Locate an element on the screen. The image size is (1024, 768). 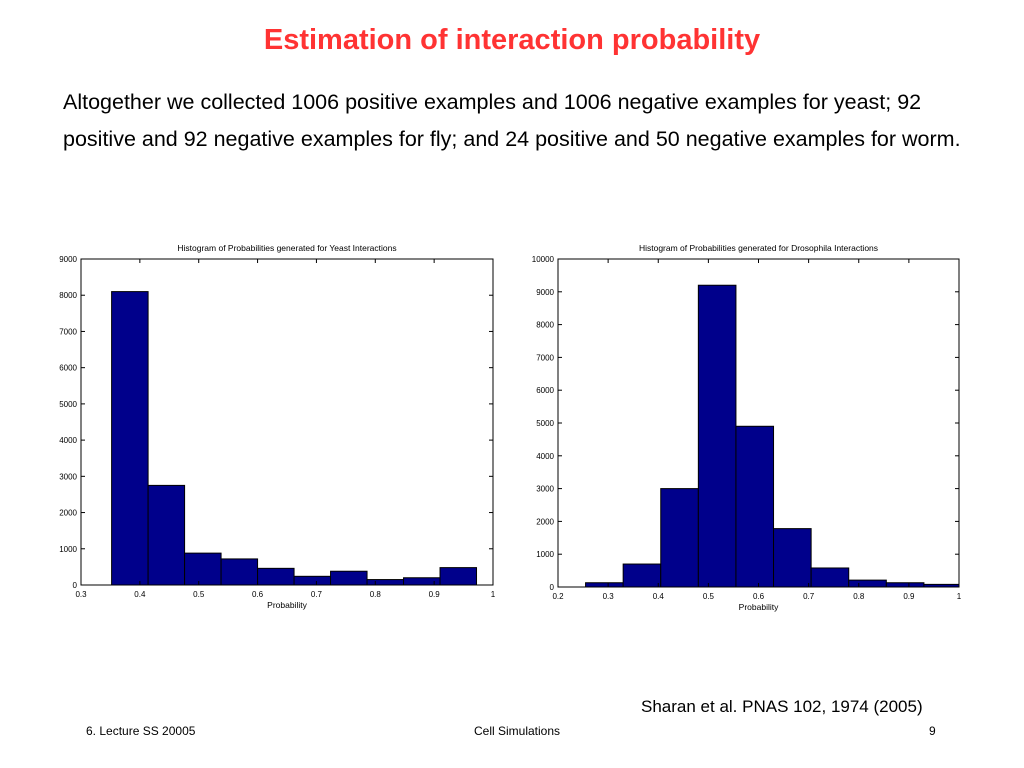
citation: Sharan et al. PNAS 102, 1974 (2005) is located at coordinates (782, 706).